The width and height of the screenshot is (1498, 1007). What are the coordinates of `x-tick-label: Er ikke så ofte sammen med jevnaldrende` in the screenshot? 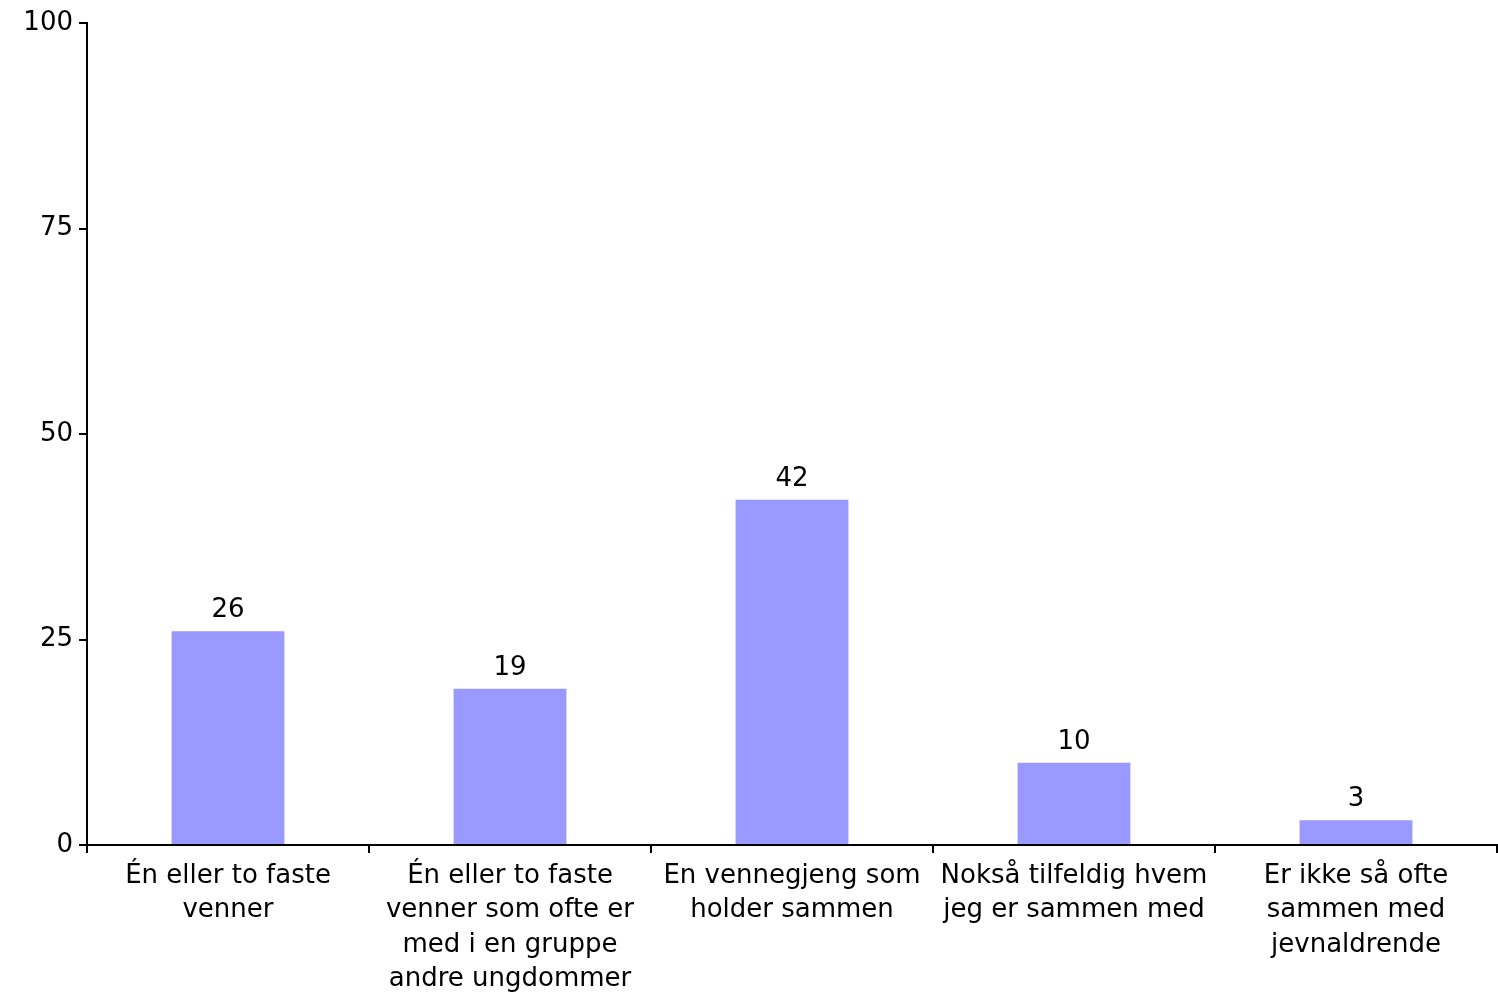 It's located at (1356, 908).